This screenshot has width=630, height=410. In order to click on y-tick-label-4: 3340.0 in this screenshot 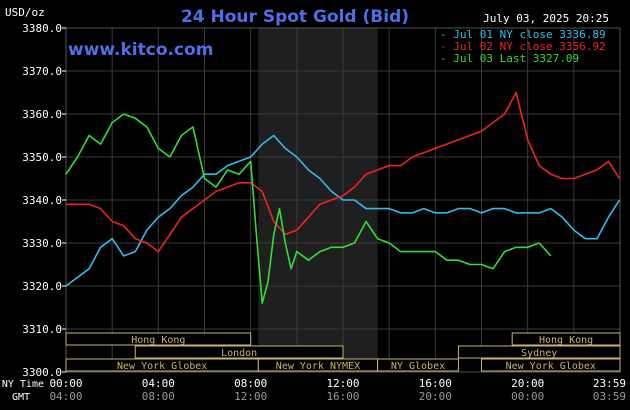, I will do `click(42, 200)`.